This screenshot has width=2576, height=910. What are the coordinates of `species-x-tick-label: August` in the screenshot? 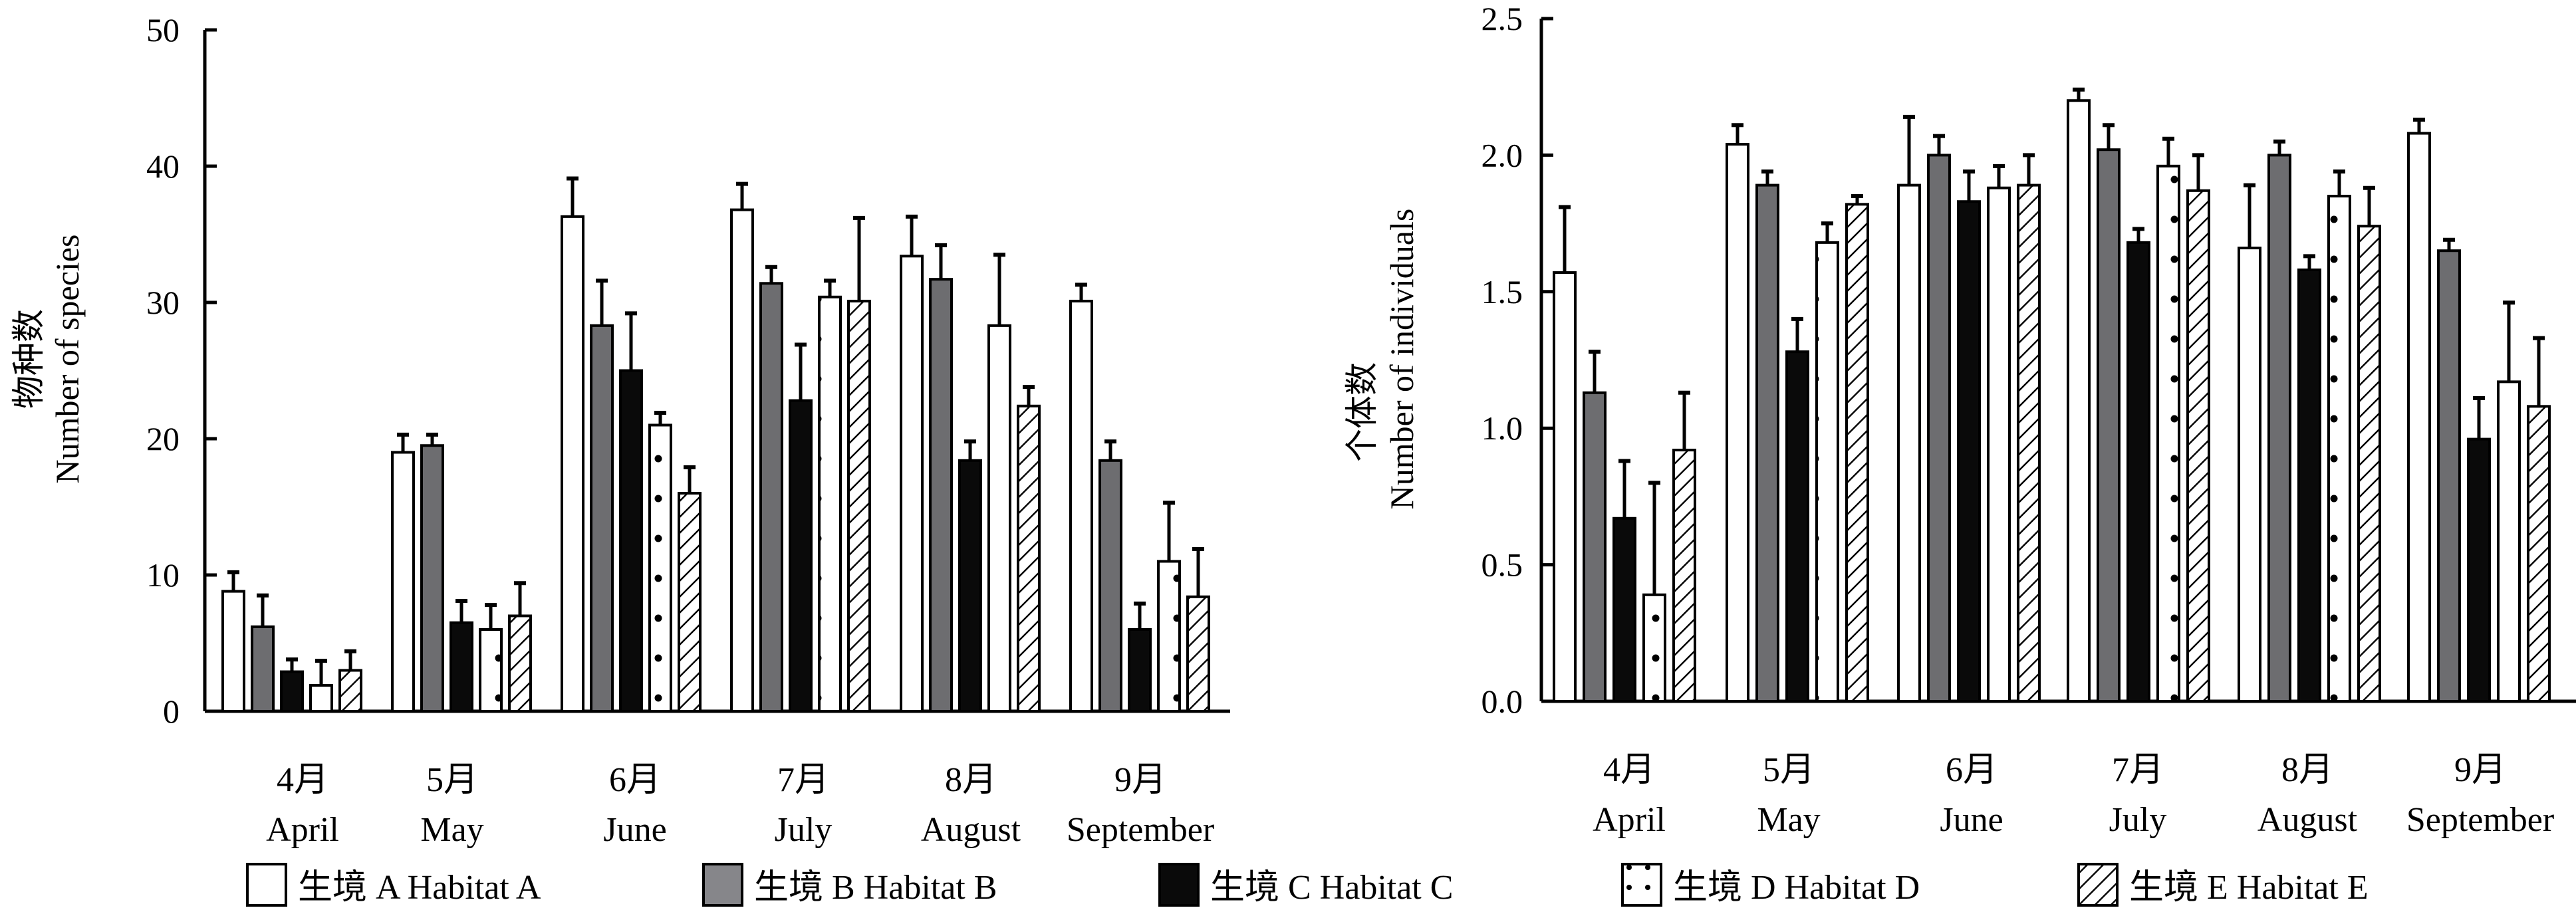 It's located at (971, 830).